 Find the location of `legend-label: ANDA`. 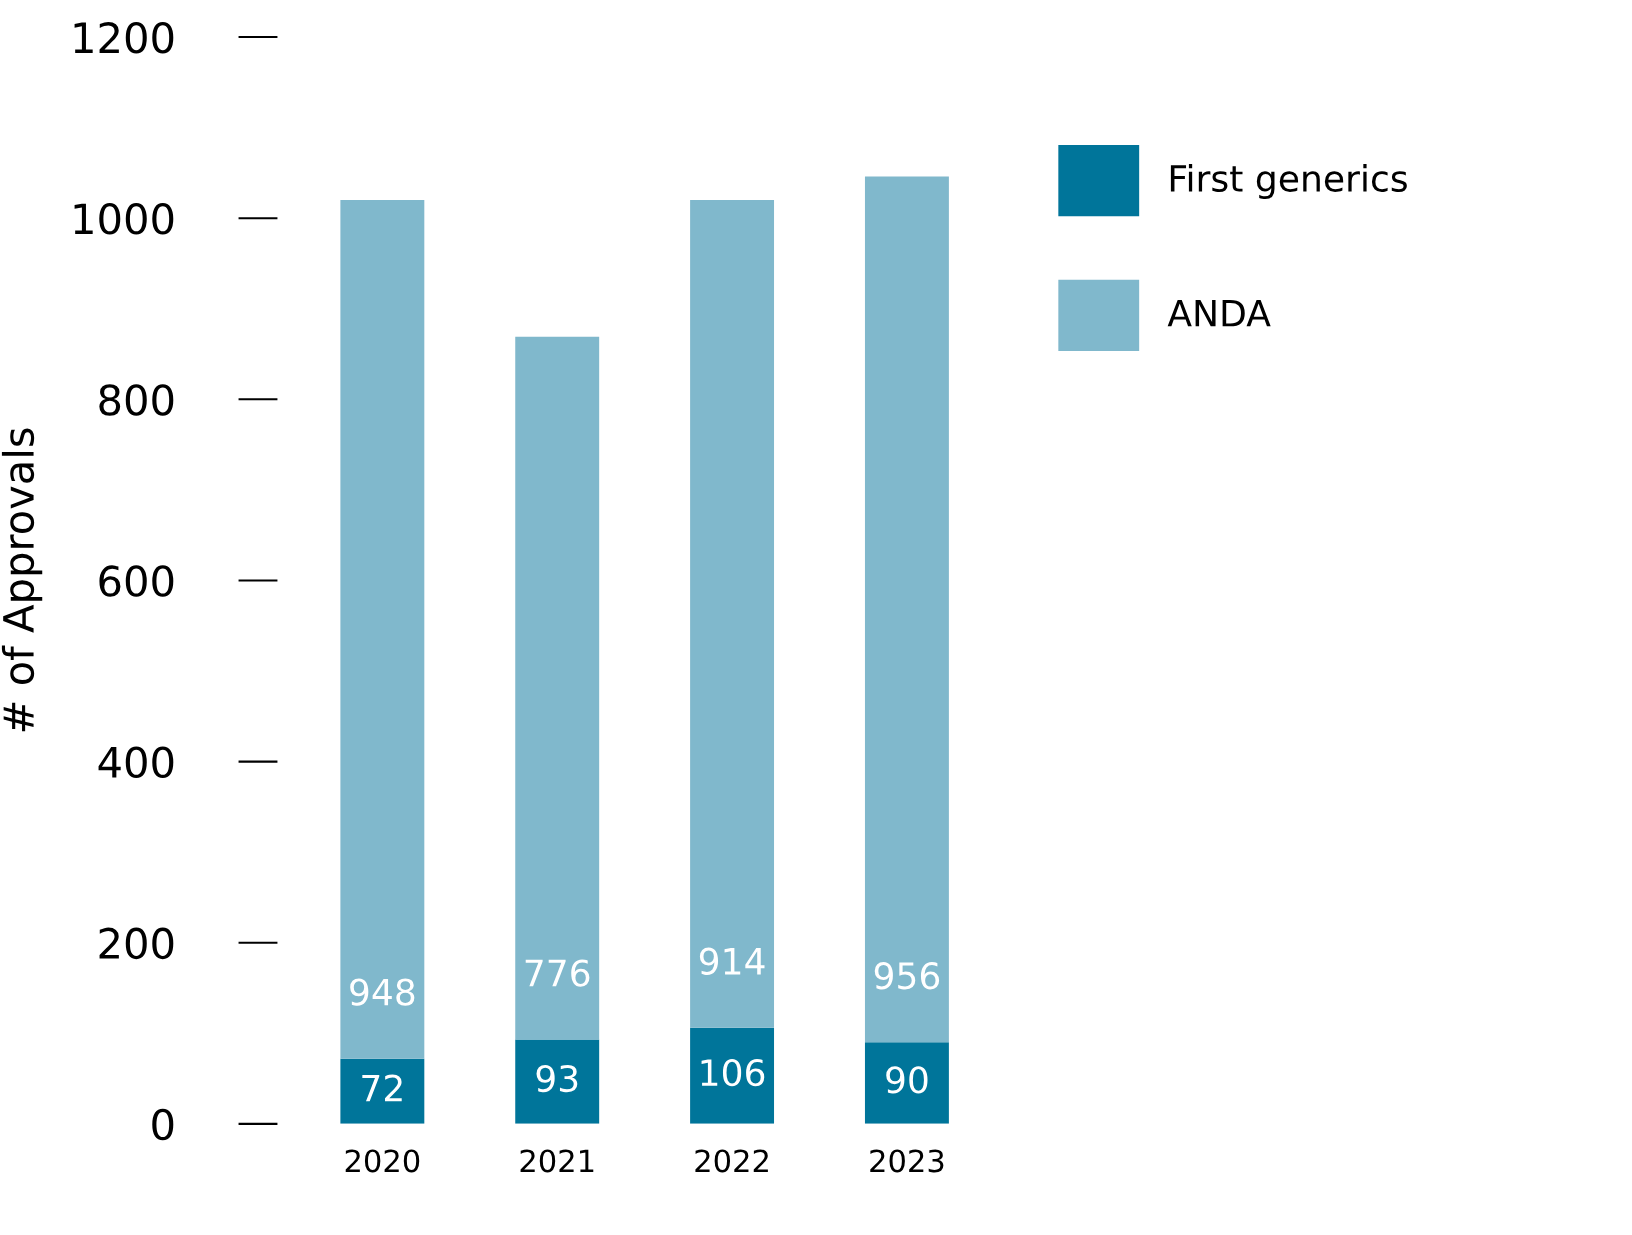

legend-label: ANDA is located at coordinates (1219, 313).